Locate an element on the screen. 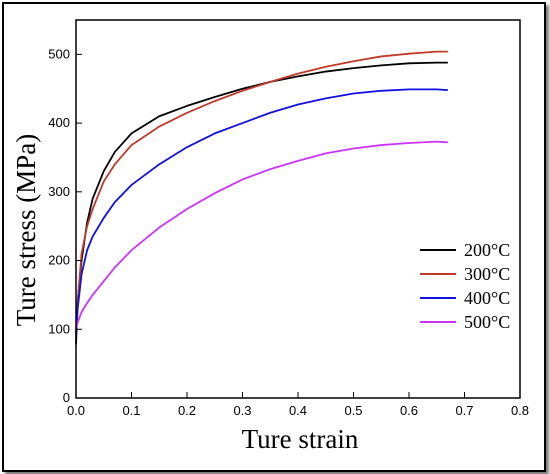 The image size is (550, 474). legend: 200°C 300°C 400°C 500°C is located at coordinates (465, 286).